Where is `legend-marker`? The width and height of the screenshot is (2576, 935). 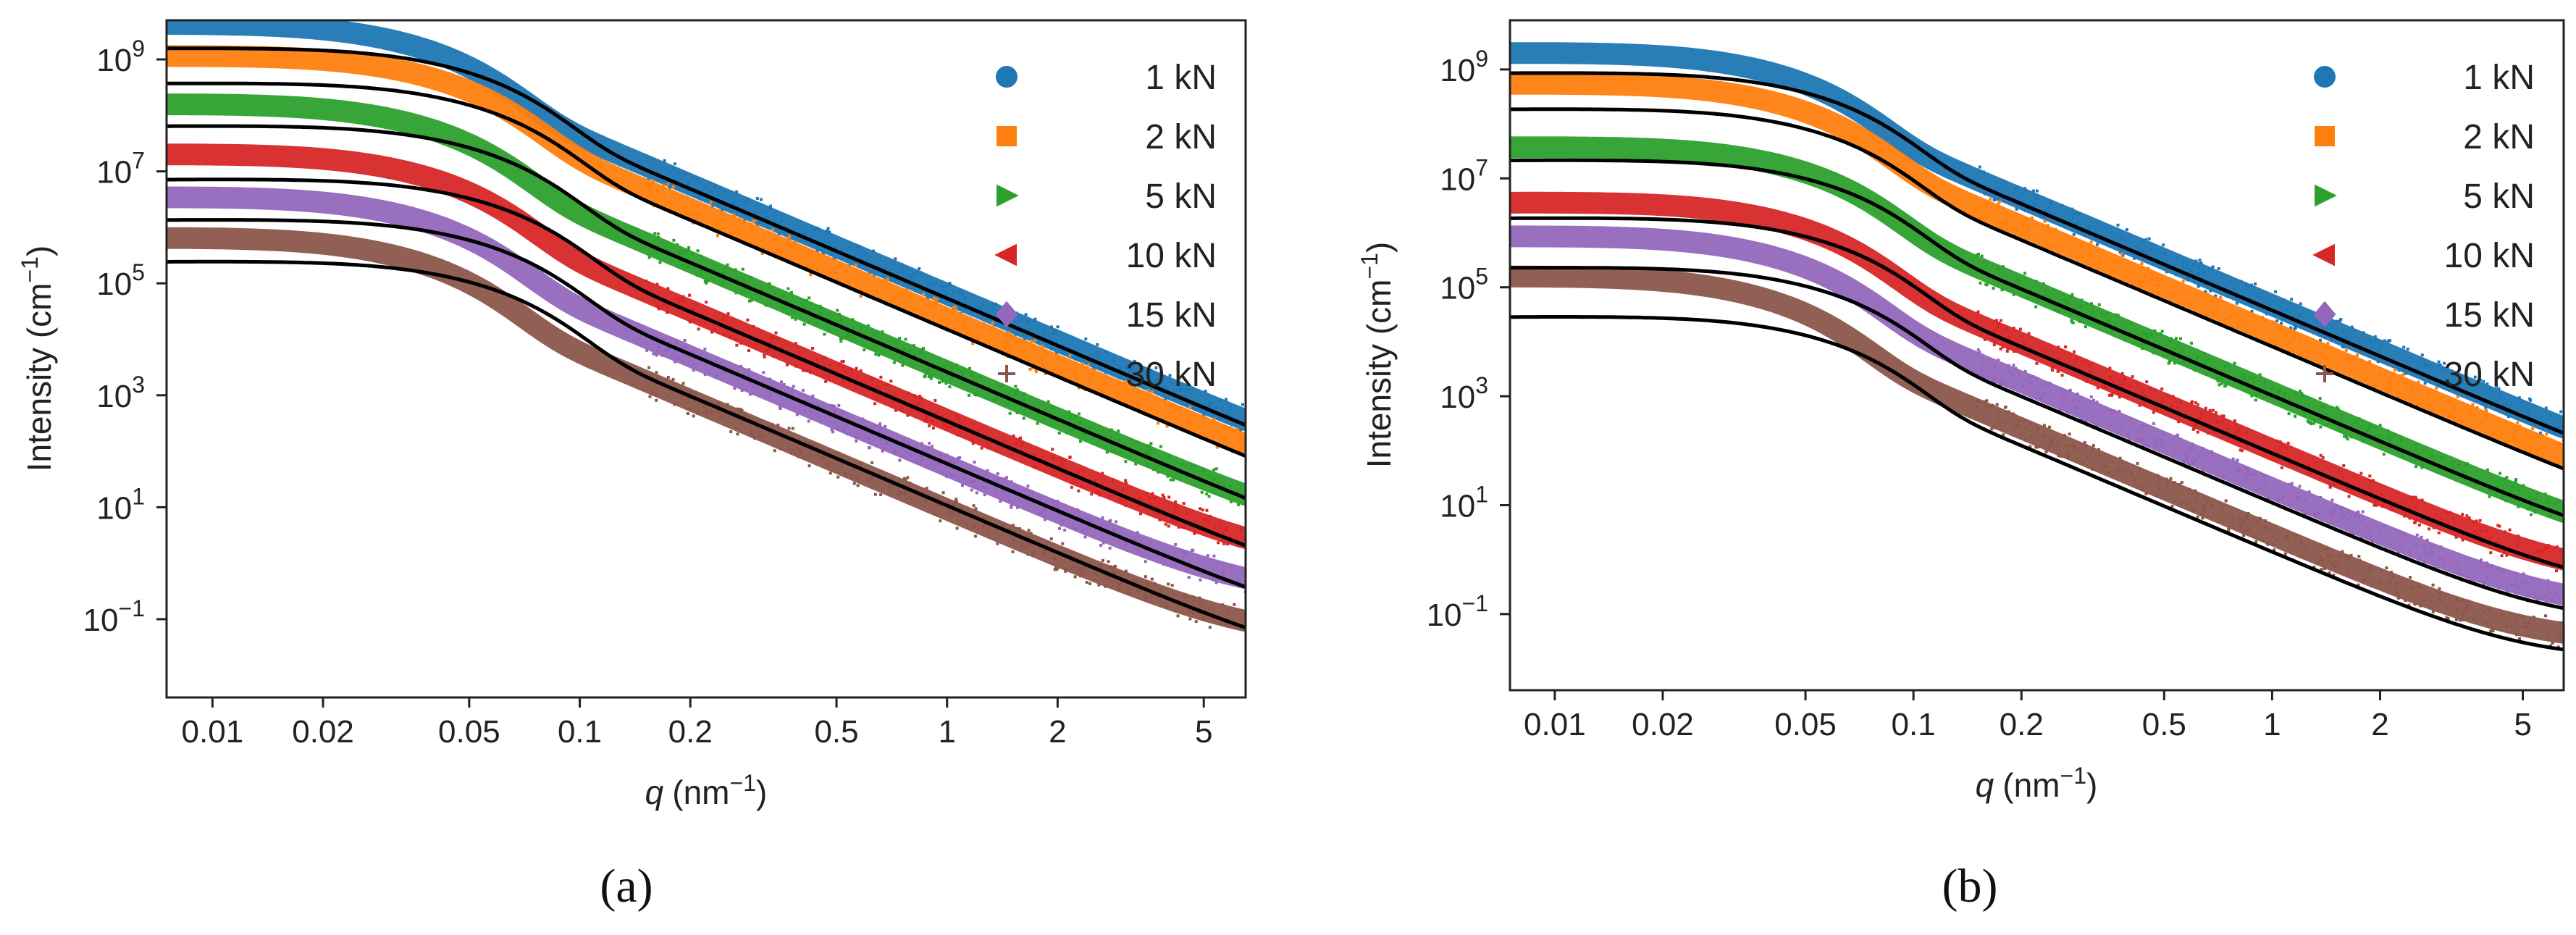 legend-marker is located at coordinates (1006, 373).